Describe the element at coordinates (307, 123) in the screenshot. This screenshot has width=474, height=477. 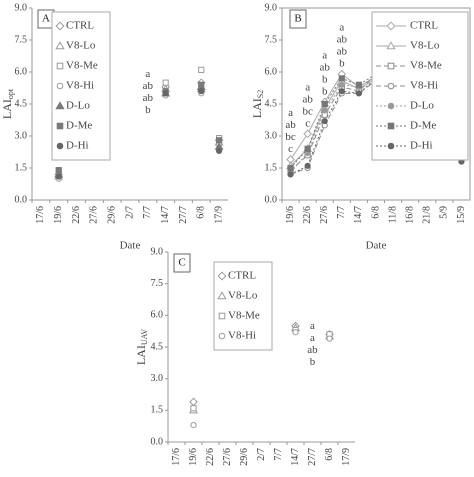
I see `annotation: c` at that location.